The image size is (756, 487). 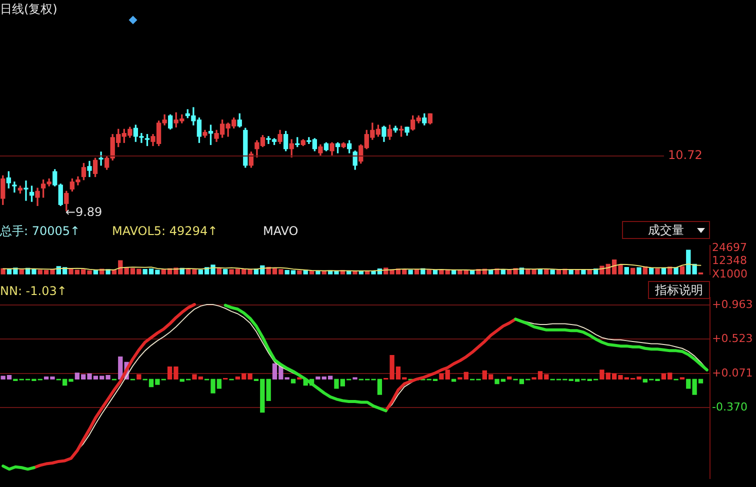 What do you see at coordinates (729, 261) in the screenshot?
I see `y-tick-label: 12348` at bounding box center [729, 261].